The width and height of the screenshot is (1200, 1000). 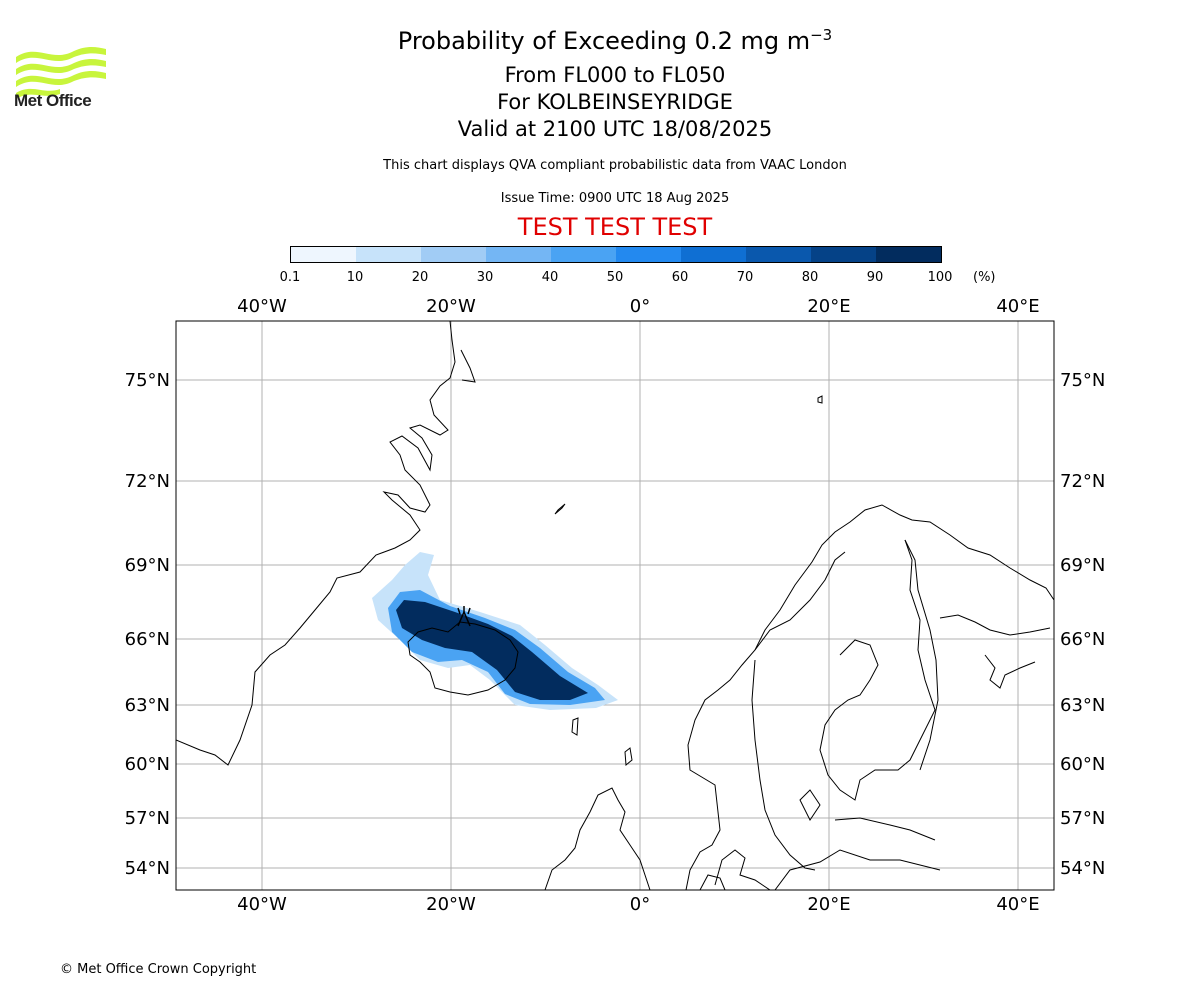 I want to click on coastline-uk, so click(x=597, y=838).